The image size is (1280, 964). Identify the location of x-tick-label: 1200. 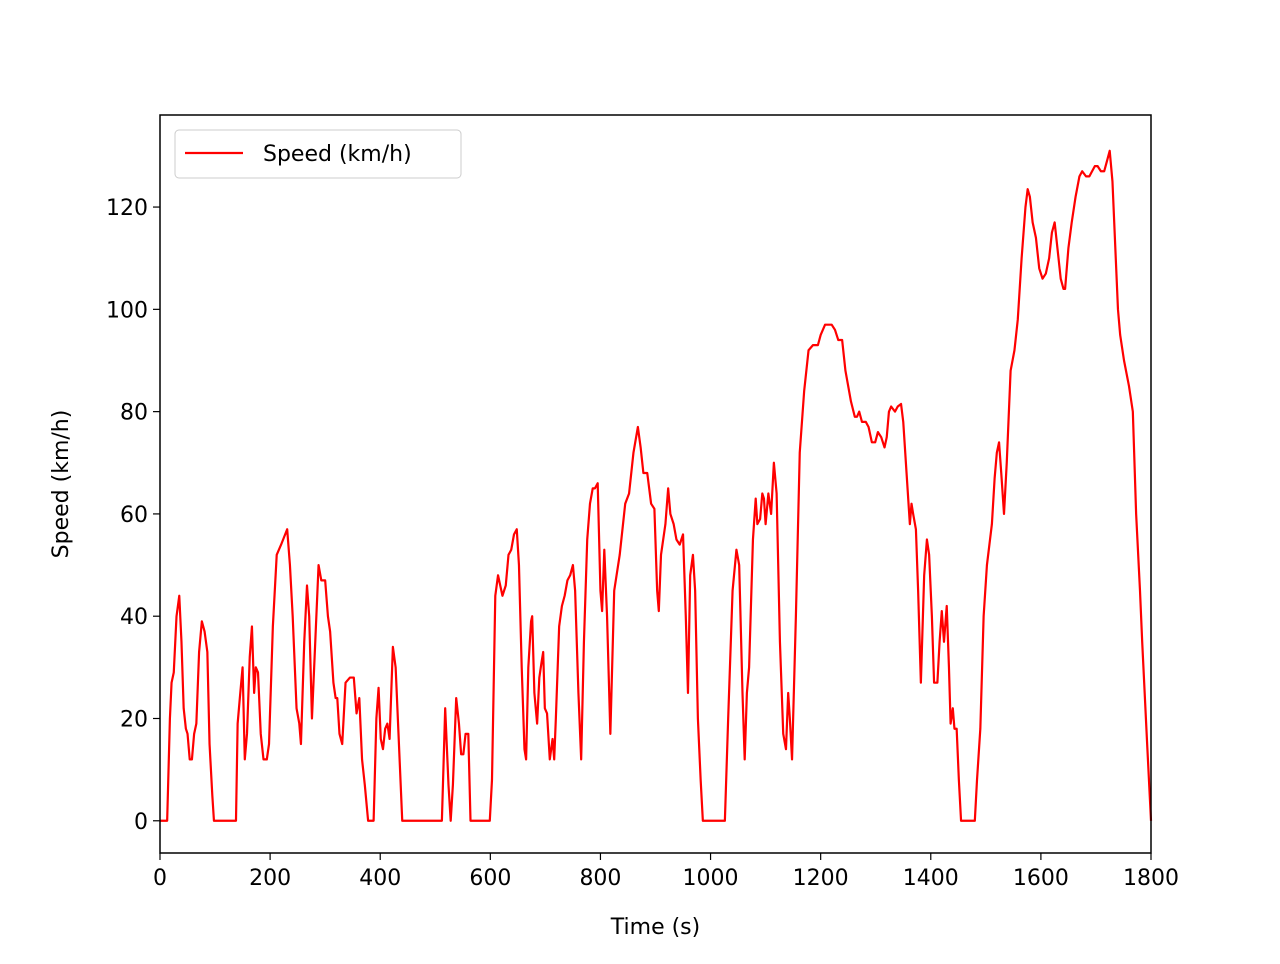
(821, 878).